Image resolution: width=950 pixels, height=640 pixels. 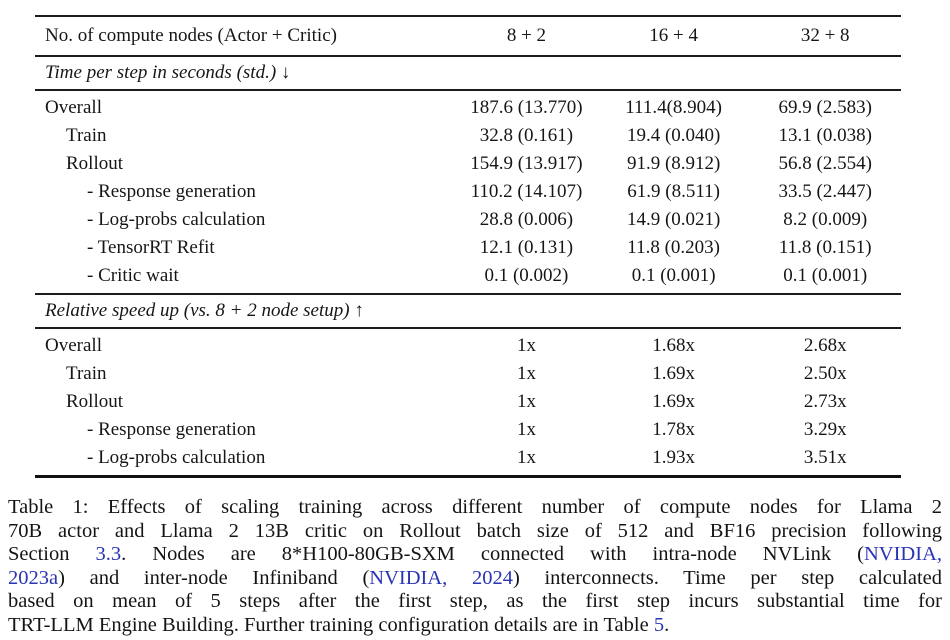 I want to click on value-cell: 61.9 (8.511), so click(x=673, y=191).